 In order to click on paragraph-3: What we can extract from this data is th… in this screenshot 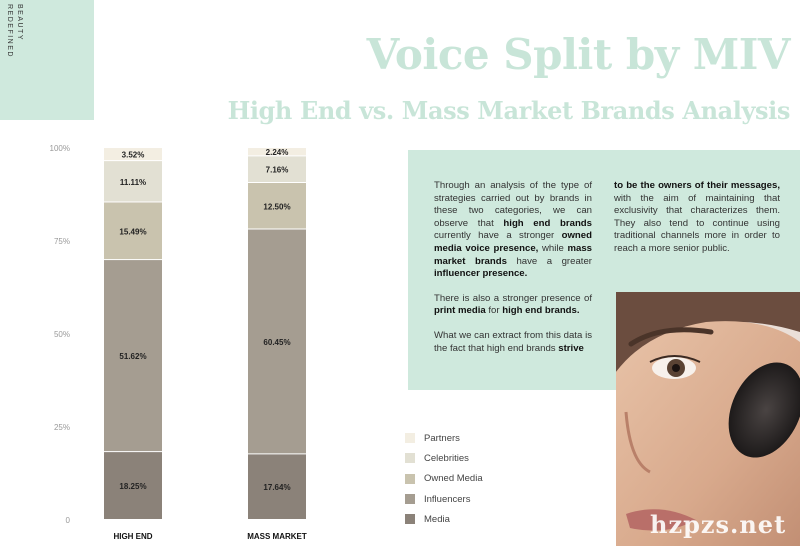, I will do `click(513, 341)`.